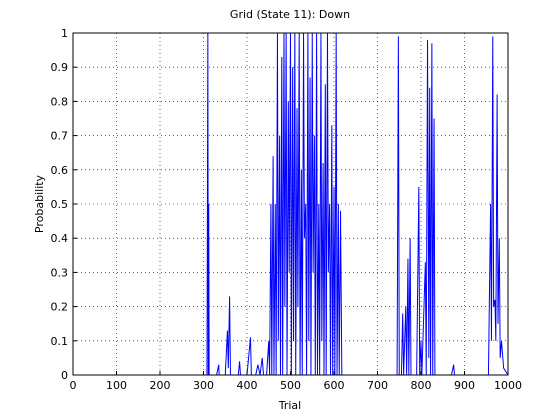  Describe the element at coordinates (64, 33) in the screenshot. I see `y-tick-label: 1` at that location.